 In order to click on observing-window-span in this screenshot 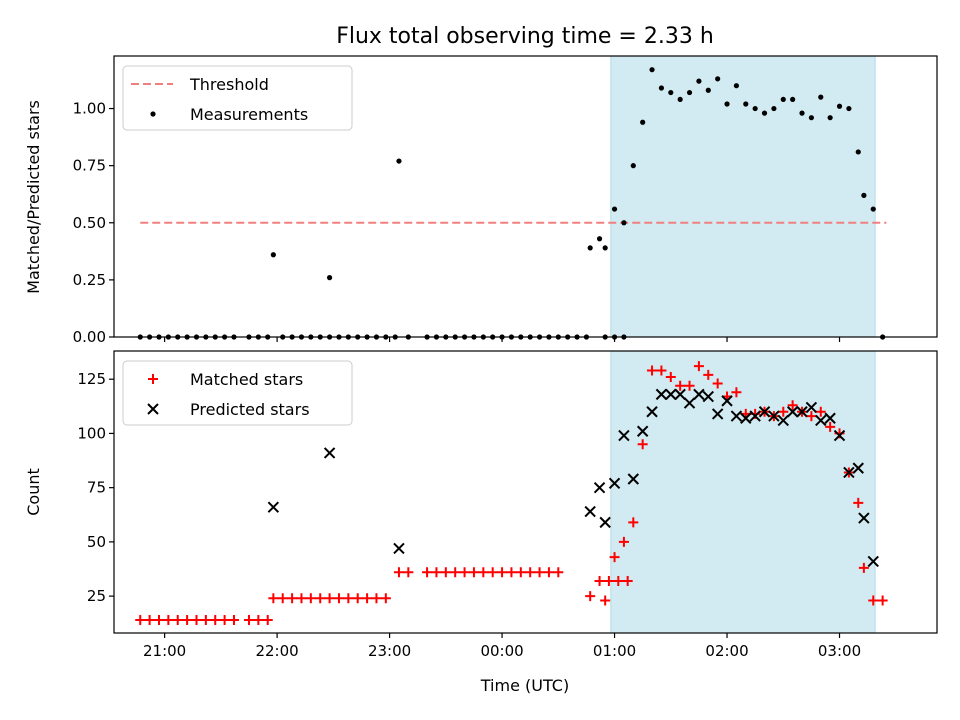, I will do `click(743, 196)`.